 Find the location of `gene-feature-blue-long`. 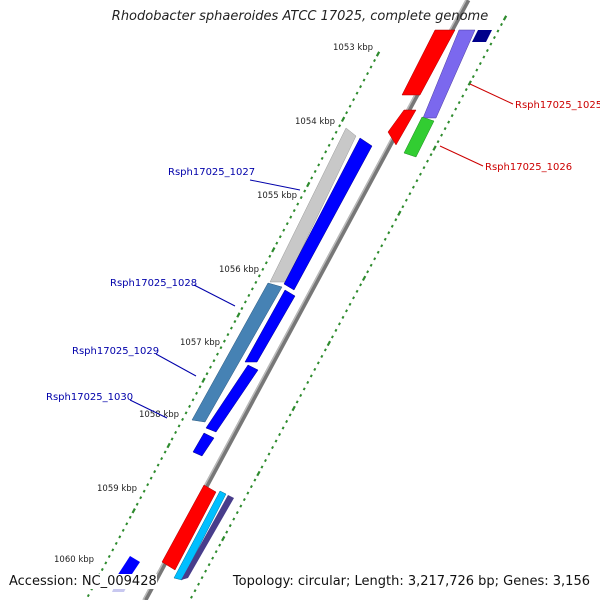

gene-feature-blue-long is located at coordinates (328, 214).